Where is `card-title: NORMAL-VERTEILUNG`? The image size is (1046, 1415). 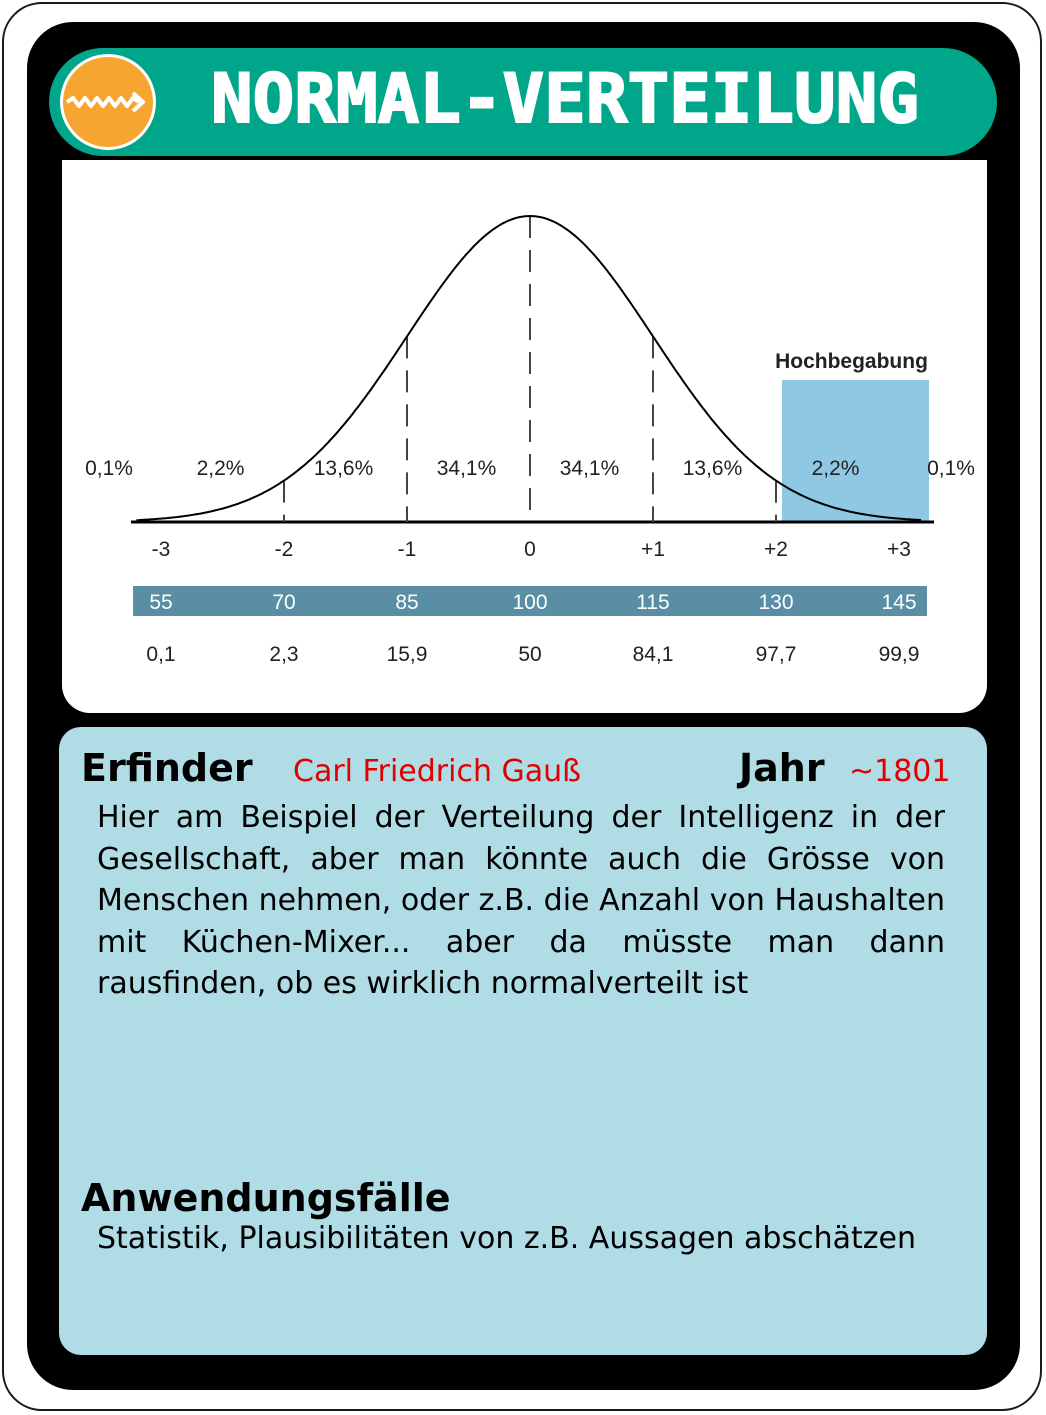 card-title: NORMAL-VERTEILUNG is located at coordinates (565, 101).